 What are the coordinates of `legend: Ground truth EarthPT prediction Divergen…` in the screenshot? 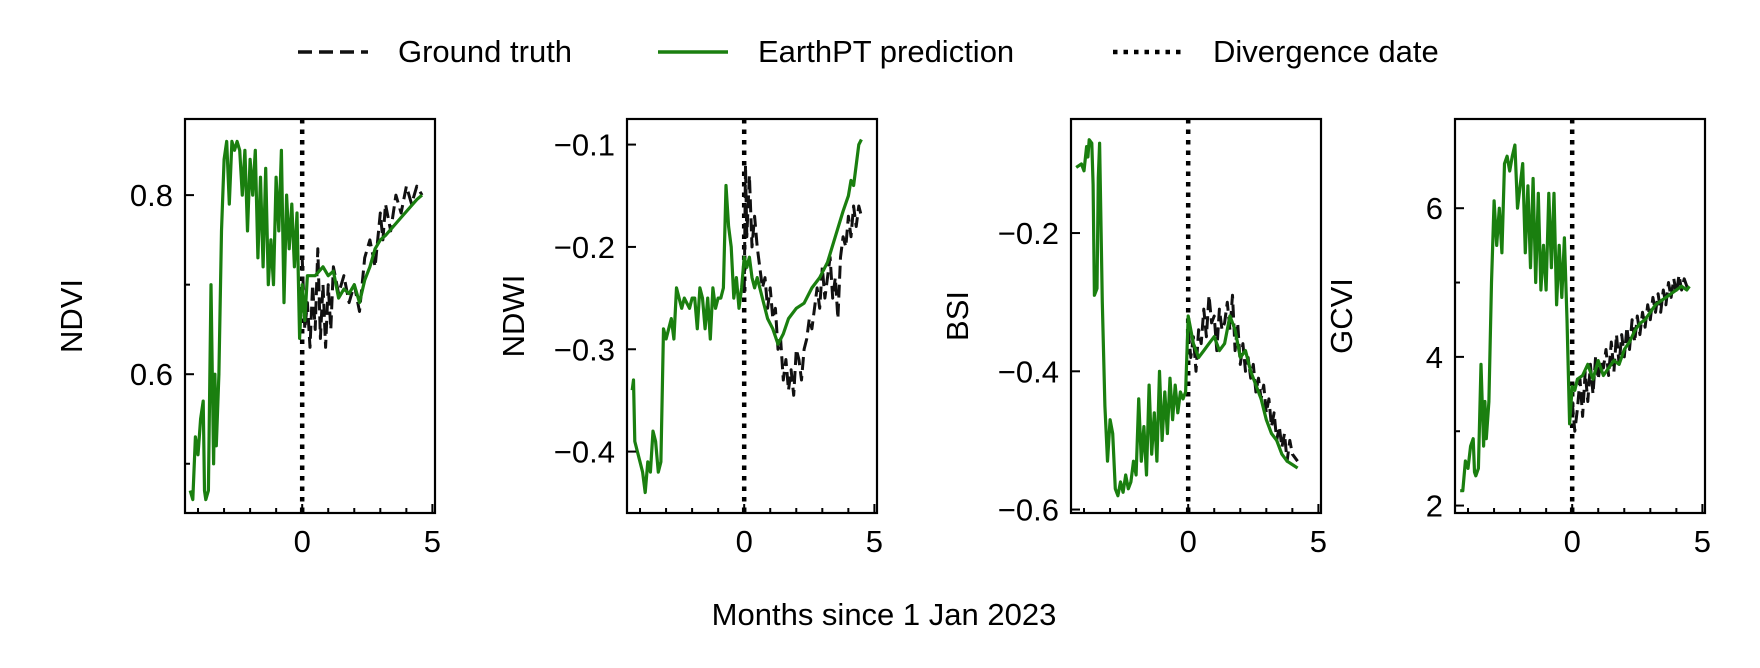 It's located at (868, 51).